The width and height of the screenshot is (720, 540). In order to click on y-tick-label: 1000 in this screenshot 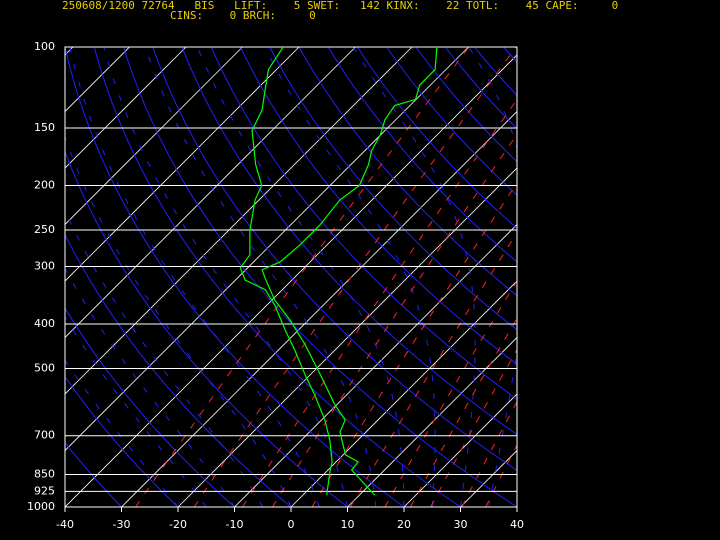, I will do `click(41, 506)`.